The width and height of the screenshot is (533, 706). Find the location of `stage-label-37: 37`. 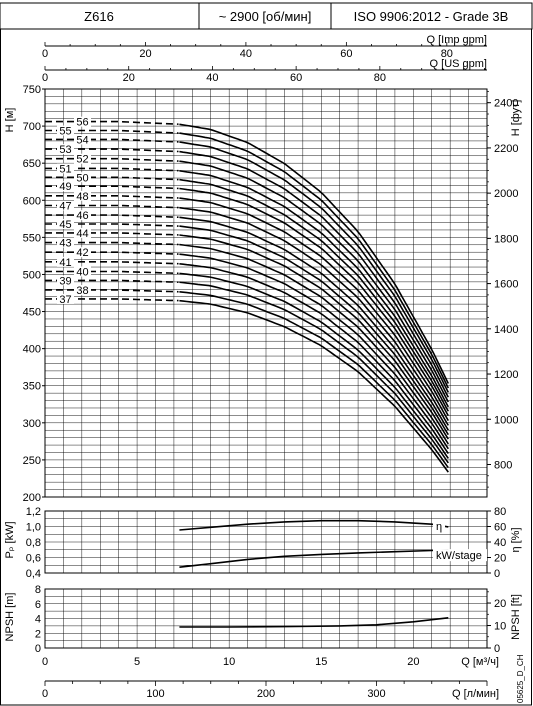

stage-label-37: 37 is located at coordinates (65, 300).